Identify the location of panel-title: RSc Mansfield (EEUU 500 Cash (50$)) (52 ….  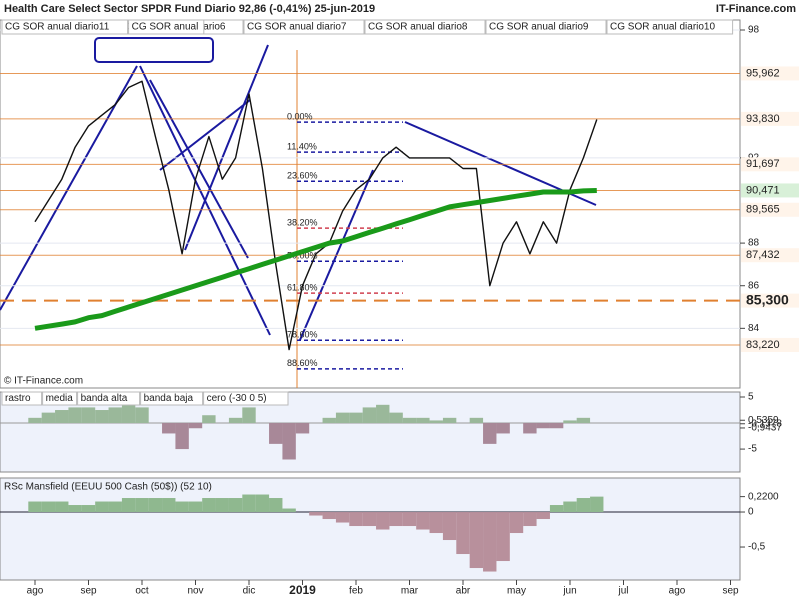
(108, 487).